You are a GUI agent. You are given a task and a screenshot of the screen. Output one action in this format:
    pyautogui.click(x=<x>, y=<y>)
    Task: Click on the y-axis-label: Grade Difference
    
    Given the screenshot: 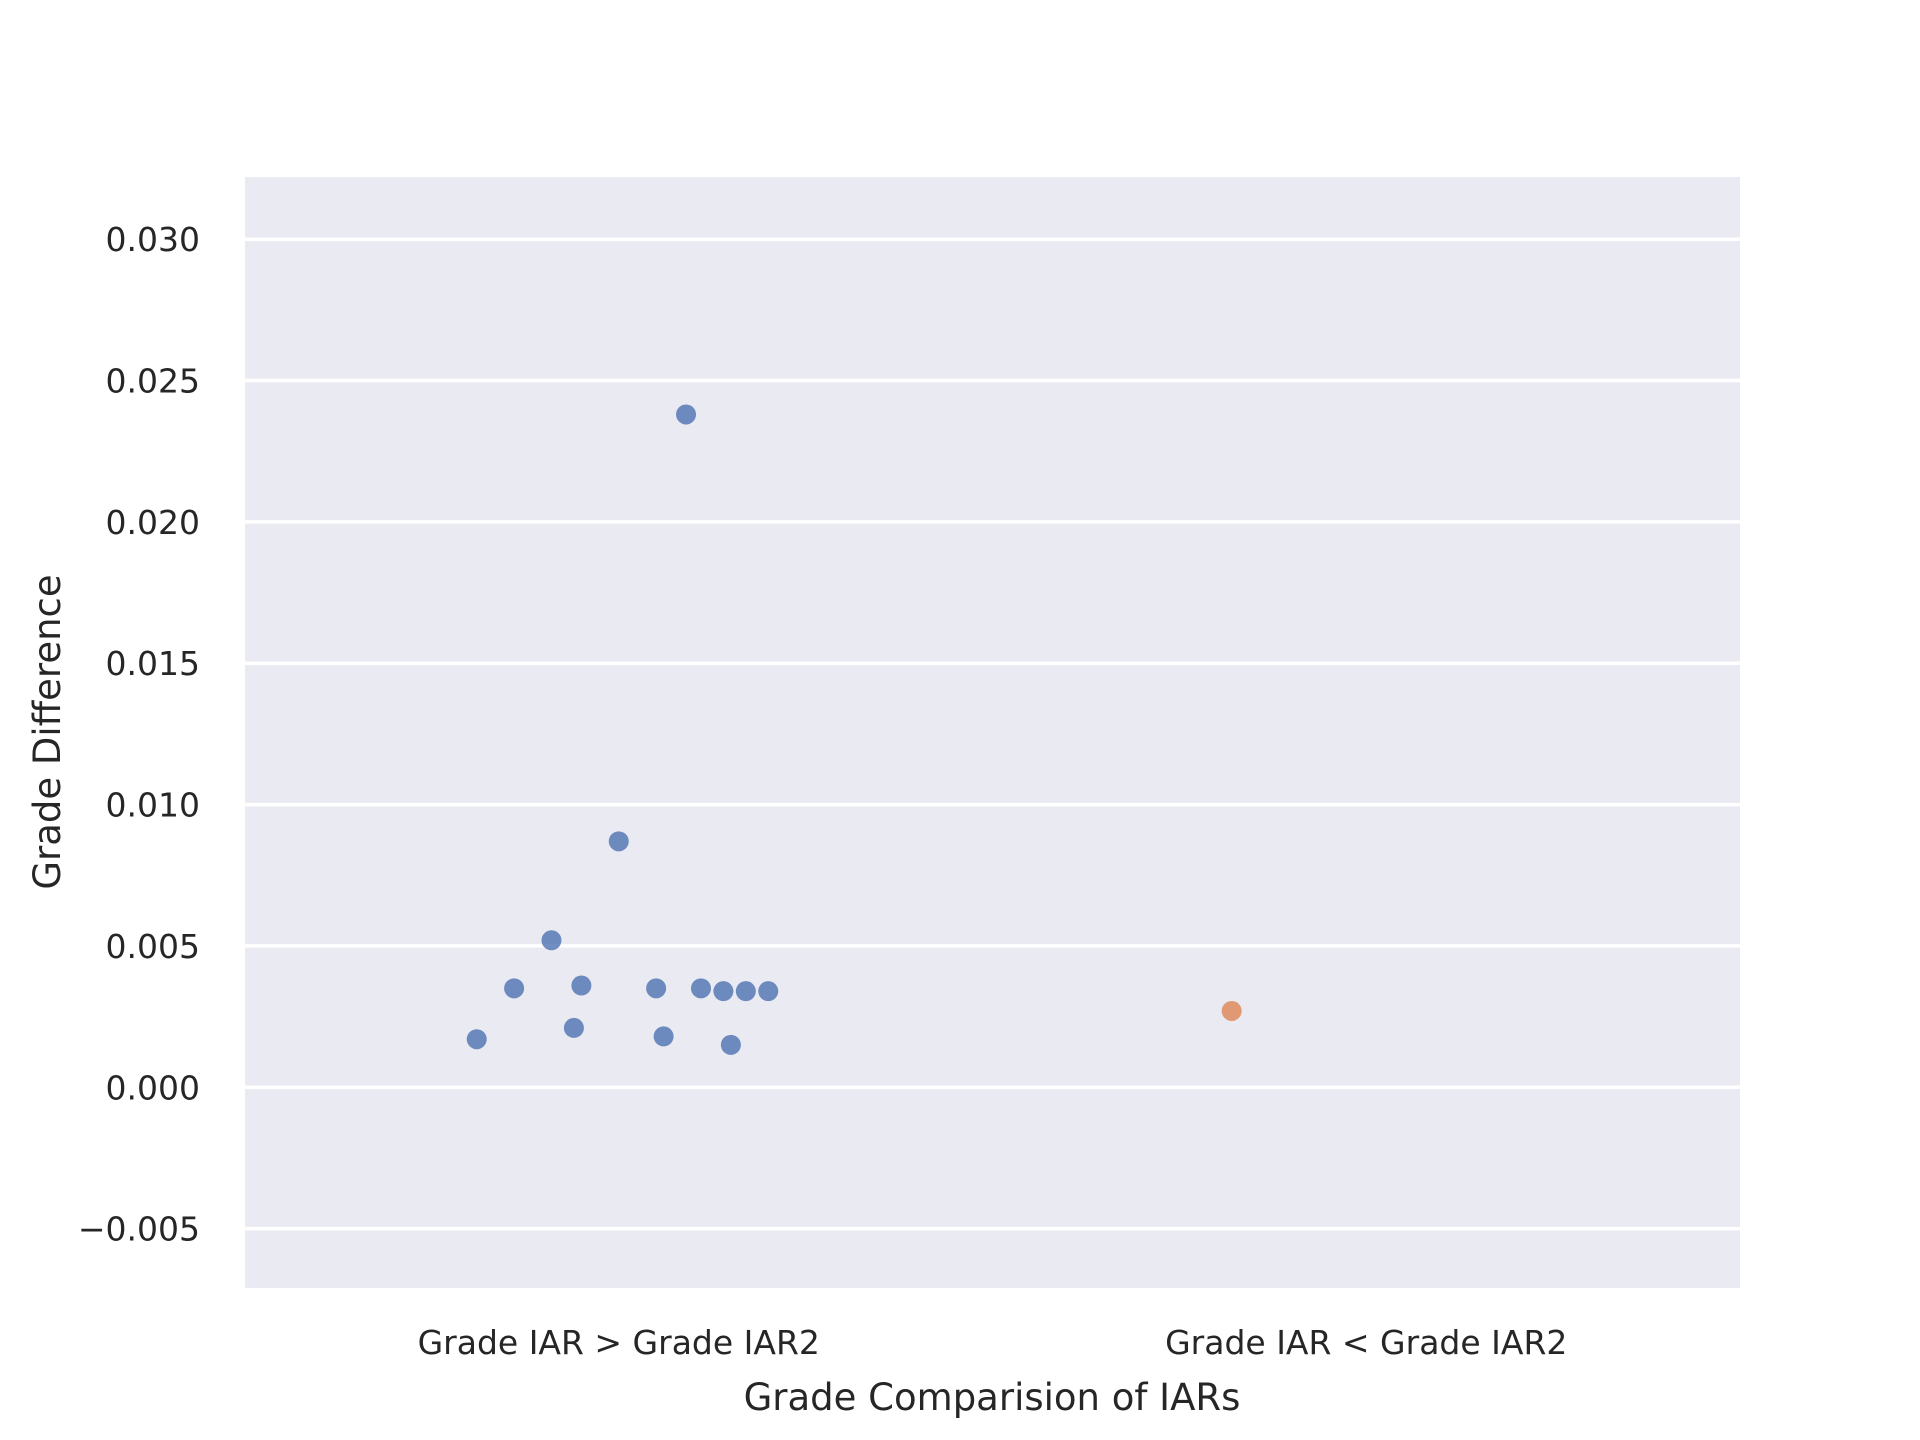 What is the action you would take?
    pyautogui.click(x=47, y=731)
    